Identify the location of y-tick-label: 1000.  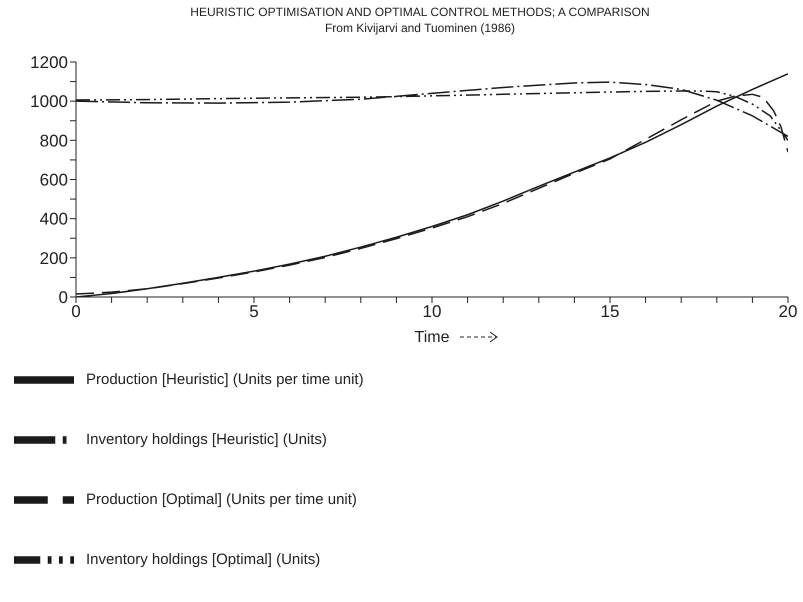
(49, 102).